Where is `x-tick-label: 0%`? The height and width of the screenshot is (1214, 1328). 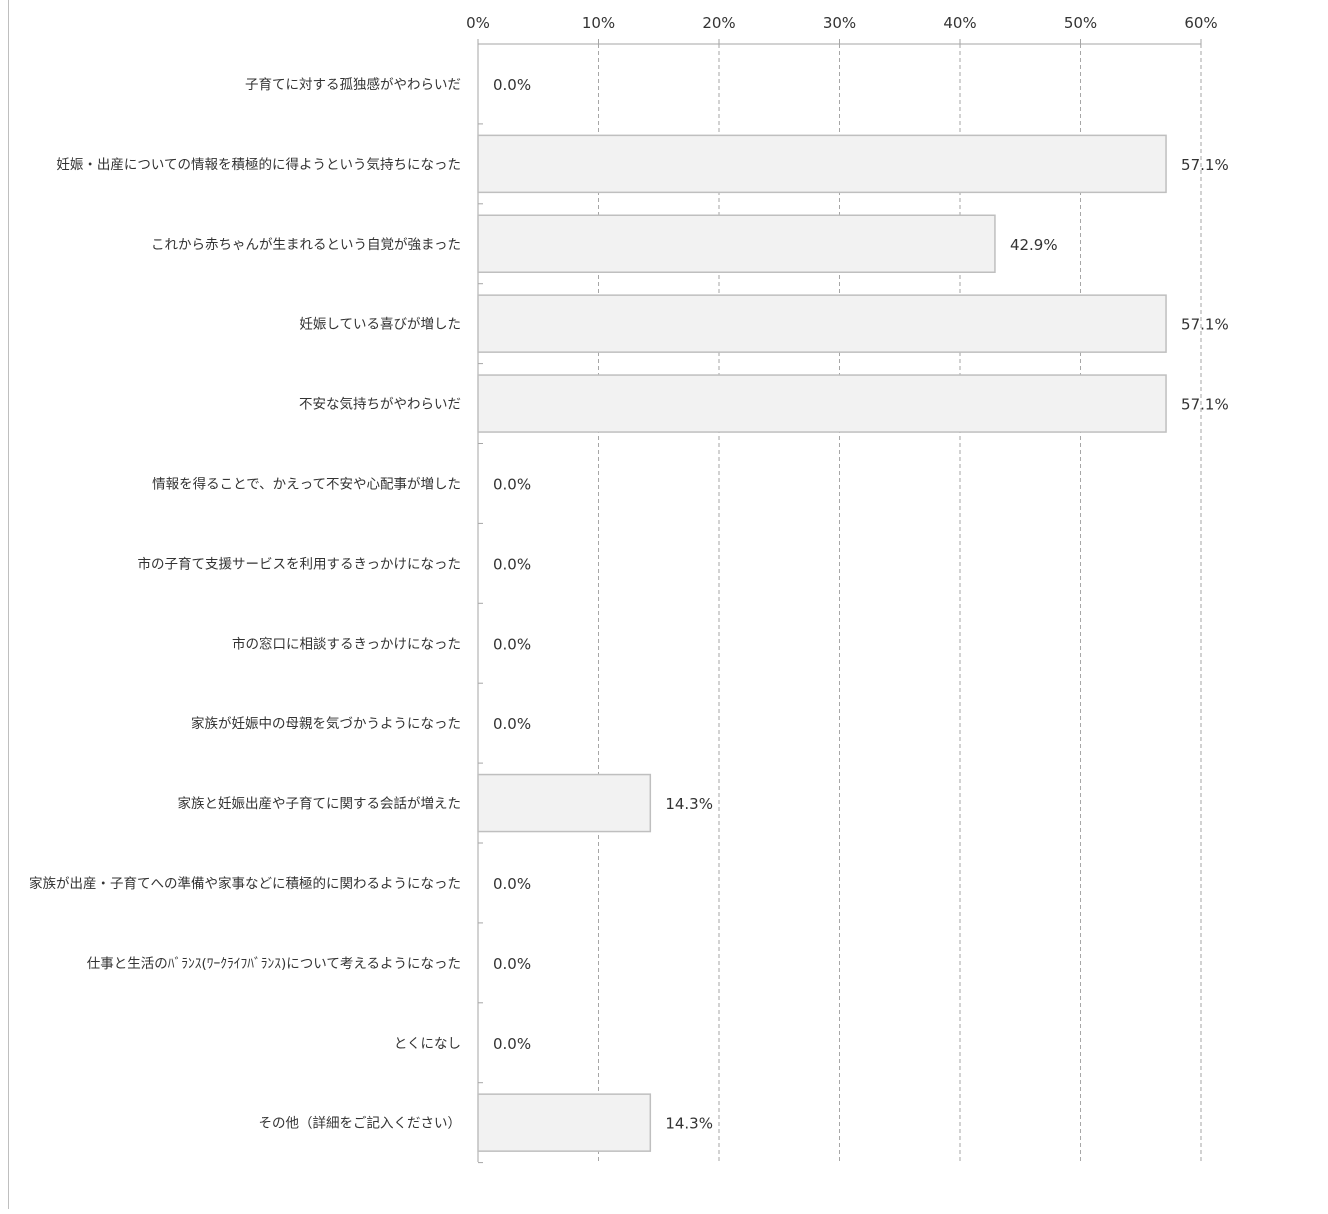
x-tick-label: 0% is located at coordinates (478, 23).